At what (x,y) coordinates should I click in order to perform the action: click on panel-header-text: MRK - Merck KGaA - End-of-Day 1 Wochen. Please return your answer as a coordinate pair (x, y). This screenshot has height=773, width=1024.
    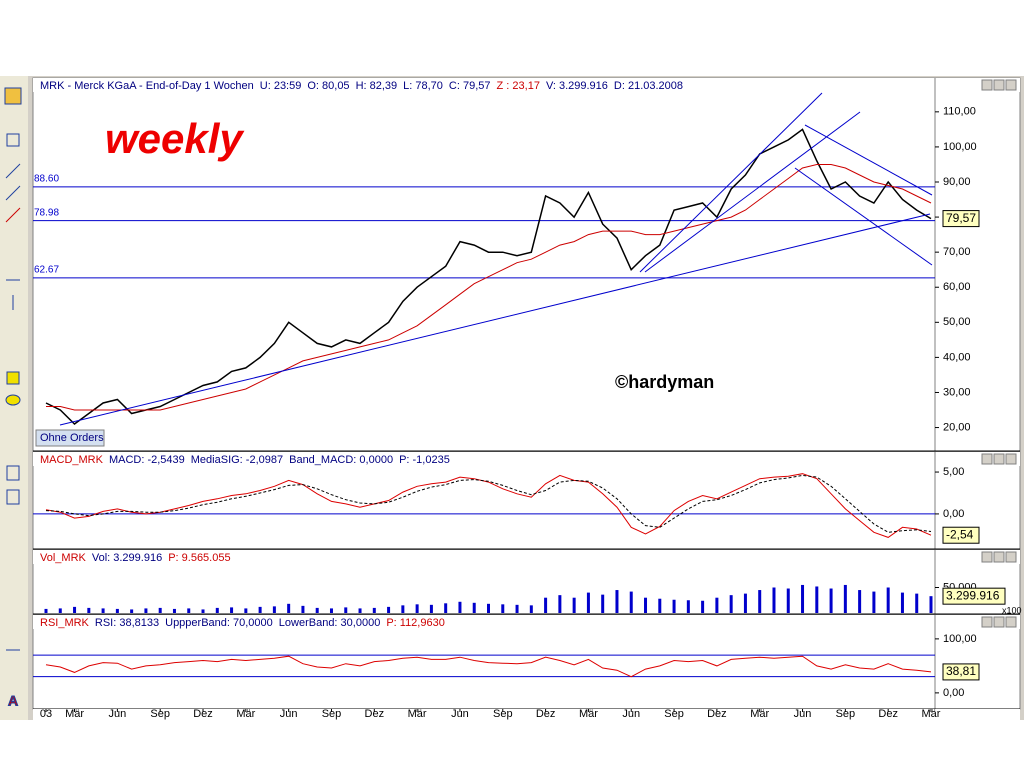
    Looking at the image, I should click on (147, 86).